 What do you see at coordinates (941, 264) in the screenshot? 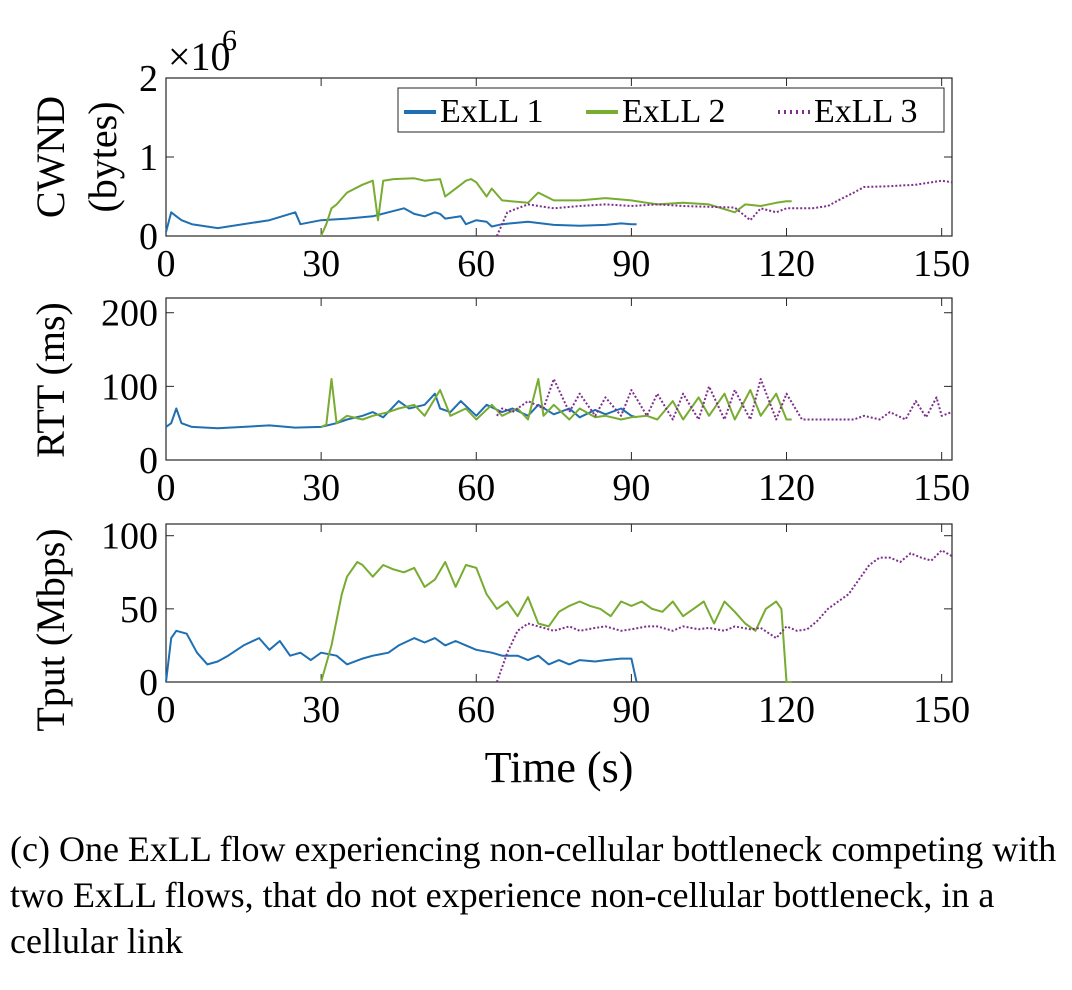
I see `cwnd-x-tick-label: 150` at bounding box center [941, 264].